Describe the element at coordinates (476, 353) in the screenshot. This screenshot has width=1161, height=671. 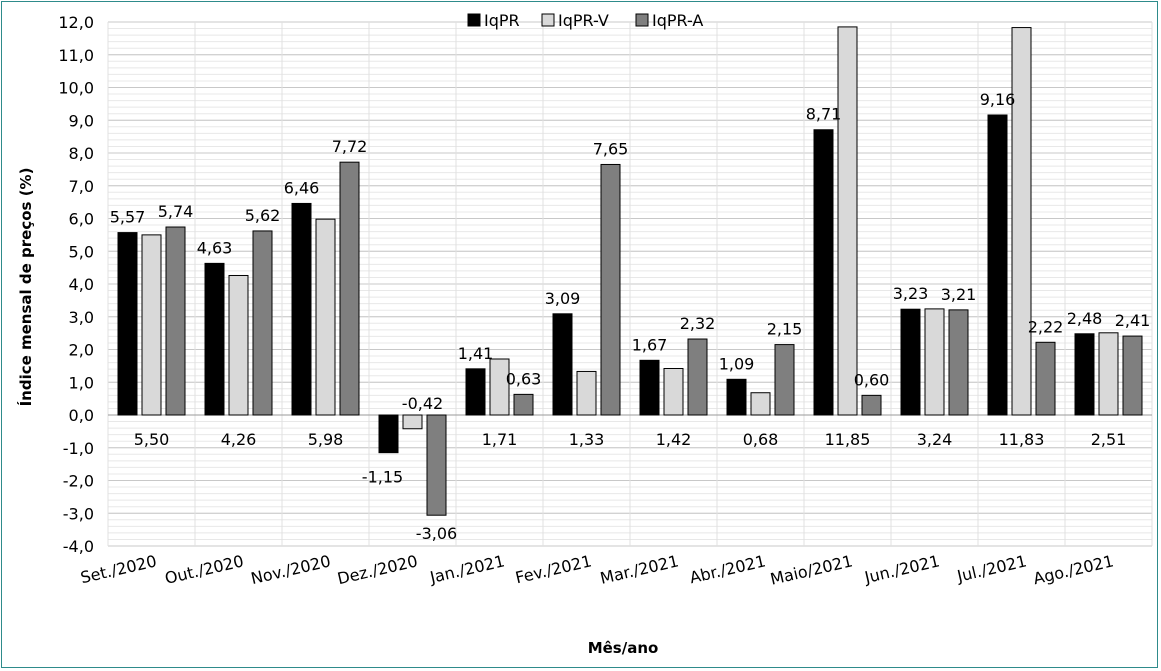
I see `data-label: 1,41` at that location.